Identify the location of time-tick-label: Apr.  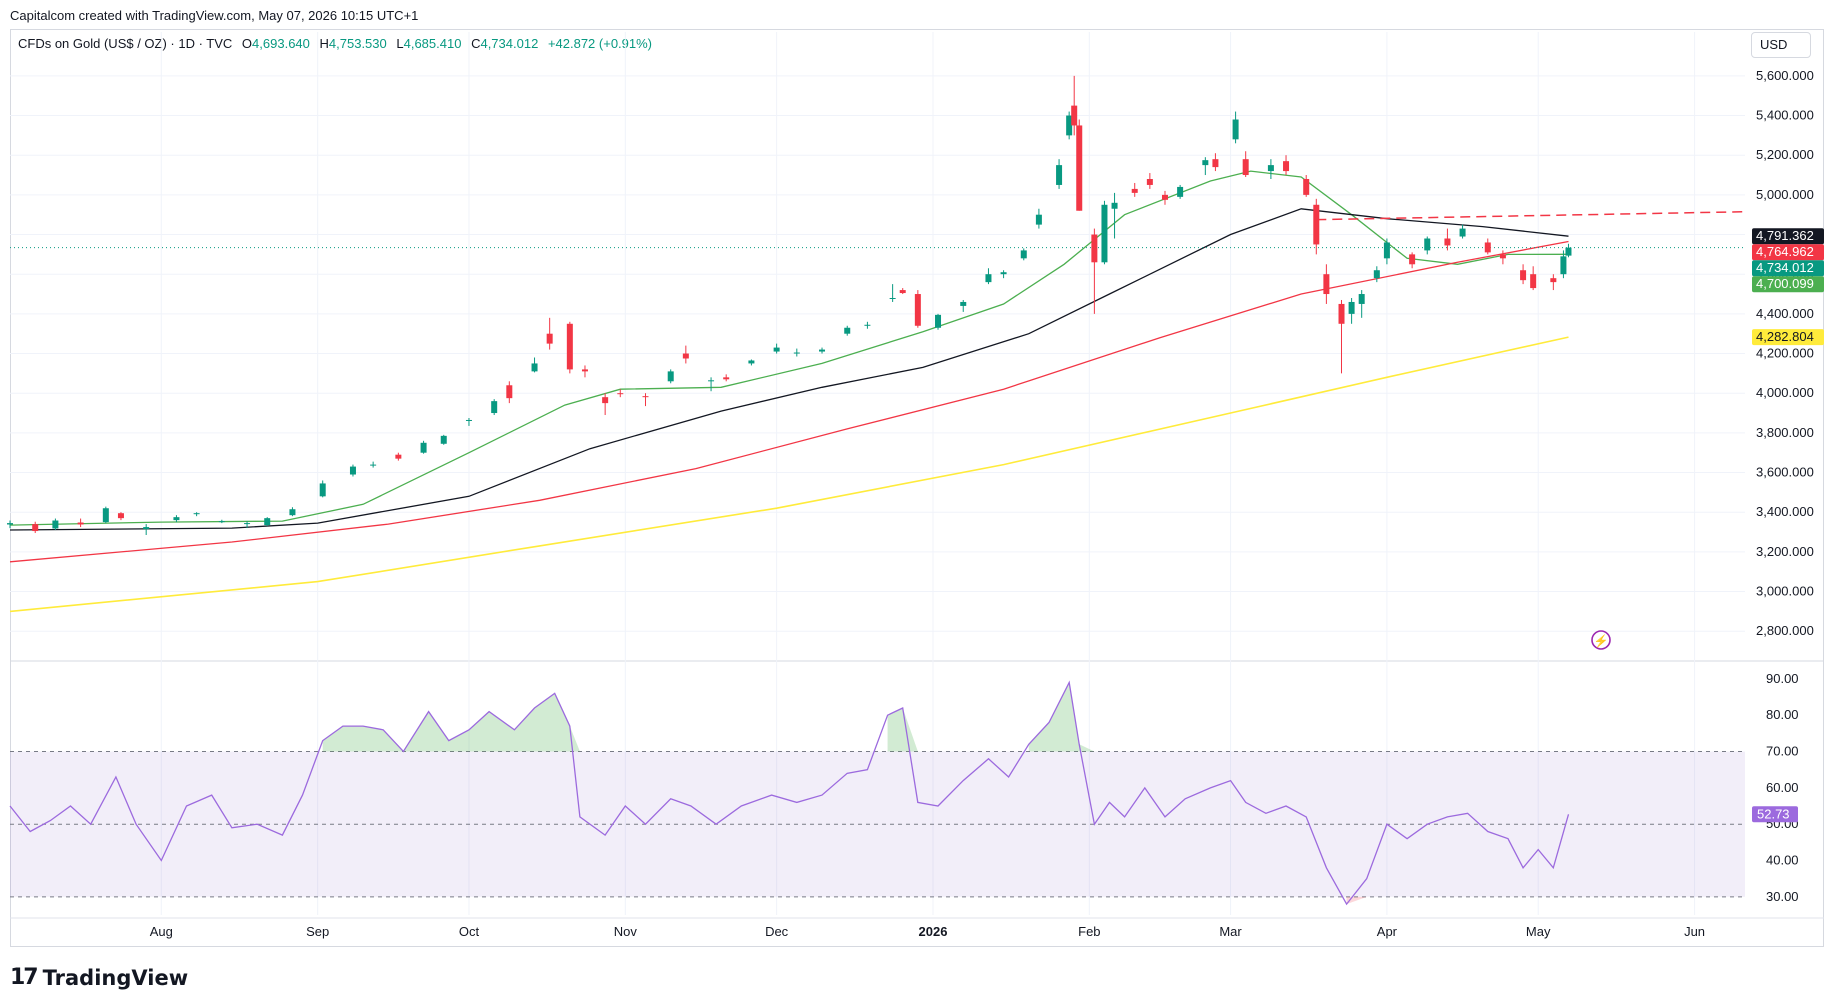
(1387, 931).